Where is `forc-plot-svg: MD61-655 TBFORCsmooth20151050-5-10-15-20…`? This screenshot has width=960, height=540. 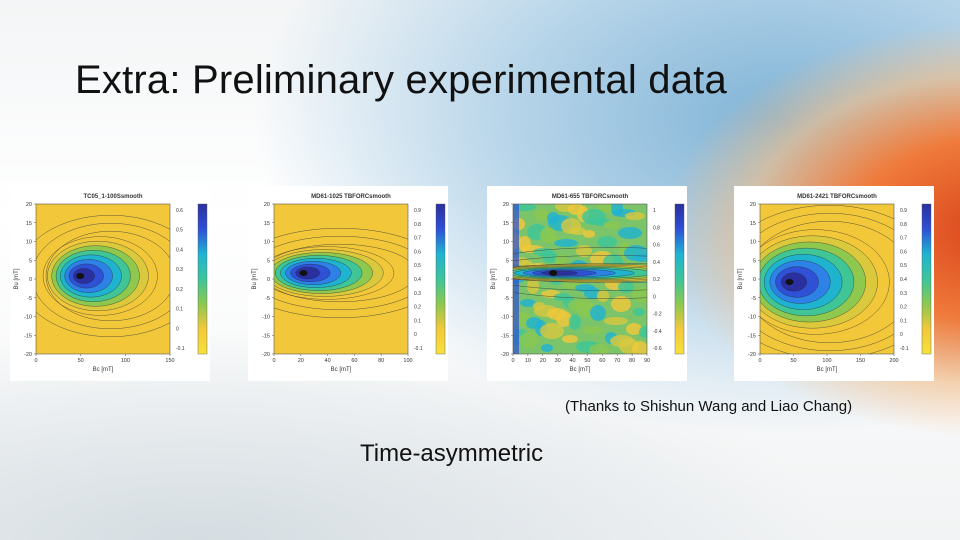 forc-plot-svg: MD61-655 TBFORCsmooth20151050-5-10-15-20… is located at coordinates (588, 283).